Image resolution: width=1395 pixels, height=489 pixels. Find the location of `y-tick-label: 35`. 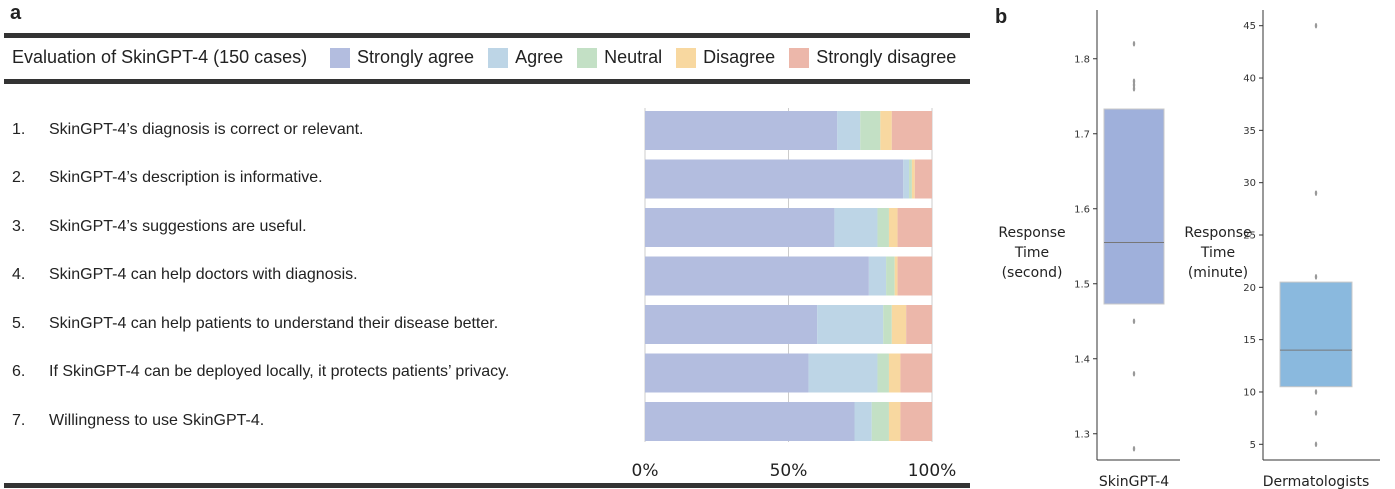

y-tick-label: 35 is located at coordinates (1249, 131).